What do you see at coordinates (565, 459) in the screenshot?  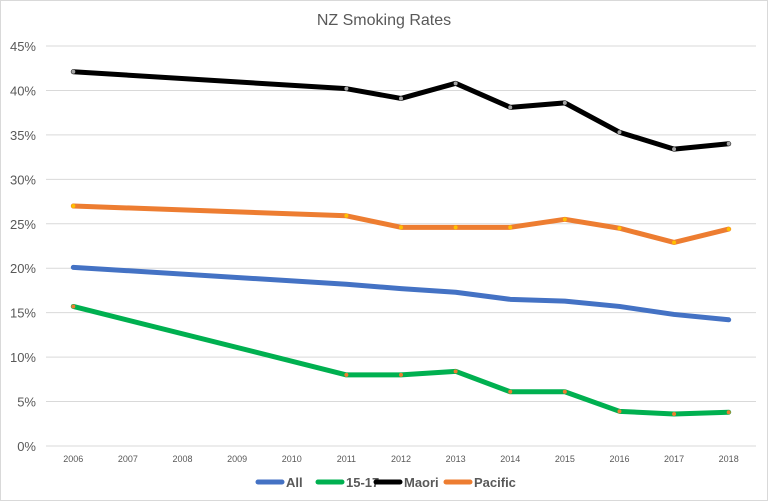 I see `x-tick-label: 2015` at bounding box center [565, 459].